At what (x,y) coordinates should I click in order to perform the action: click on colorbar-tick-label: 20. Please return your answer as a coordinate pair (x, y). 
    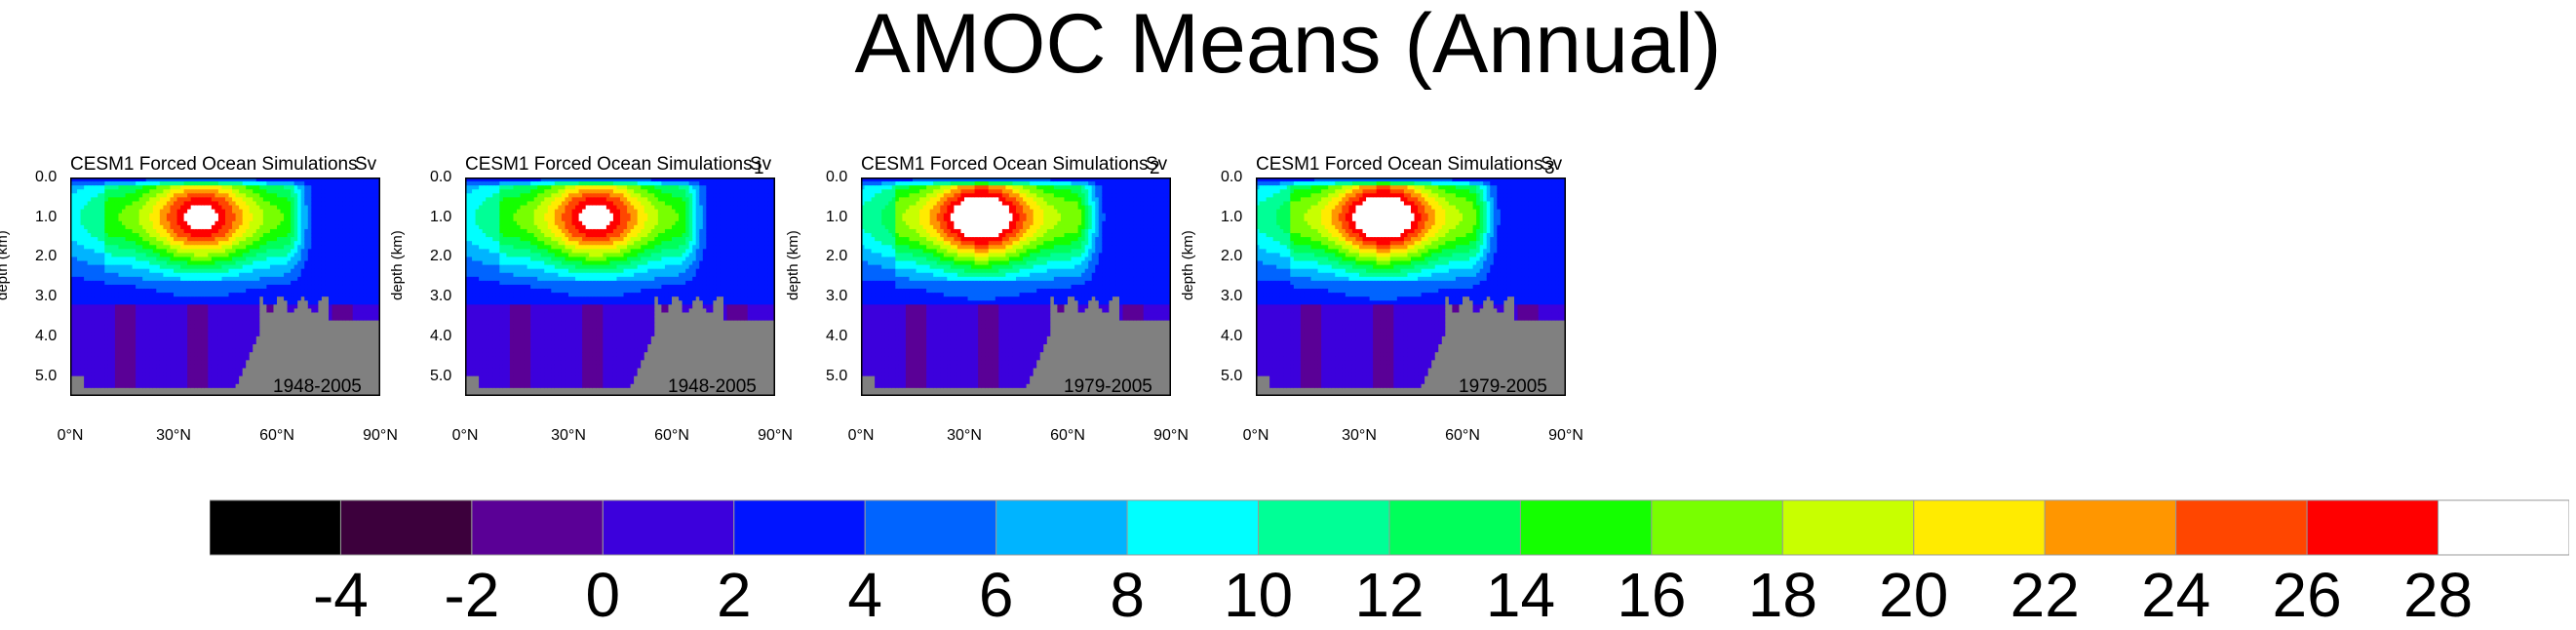
    Looking at the image, I should click on (1914, 595).